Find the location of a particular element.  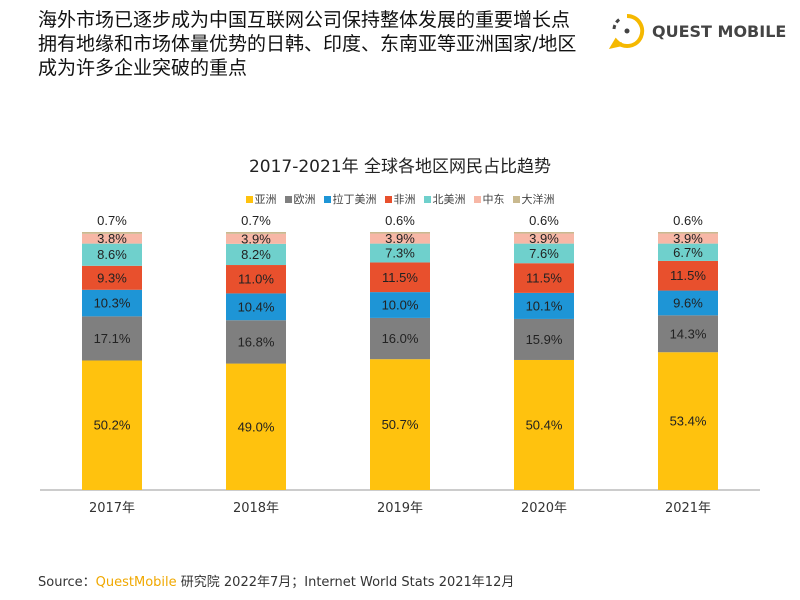

quest-mobile-logo: QUEST MOBILE is located at coordinates (697, 31).